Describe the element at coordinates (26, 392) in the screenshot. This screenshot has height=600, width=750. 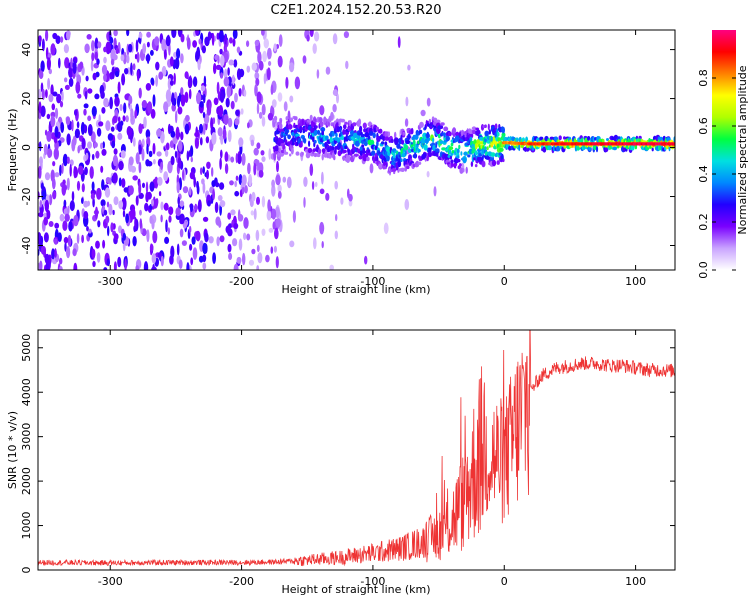
I see `y-tick-label: 4000` at that location.